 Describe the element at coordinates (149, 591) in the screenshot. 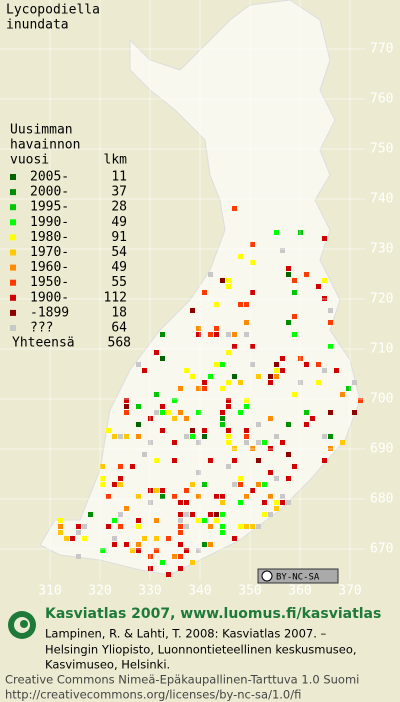

I see `grid-x-label: 330` at that location.